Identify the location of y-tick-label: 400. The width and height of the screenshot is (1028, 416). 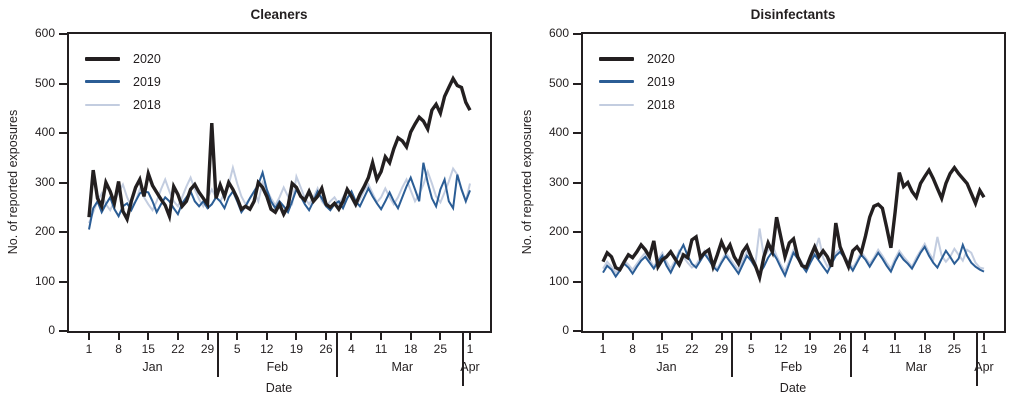
(558, 132).